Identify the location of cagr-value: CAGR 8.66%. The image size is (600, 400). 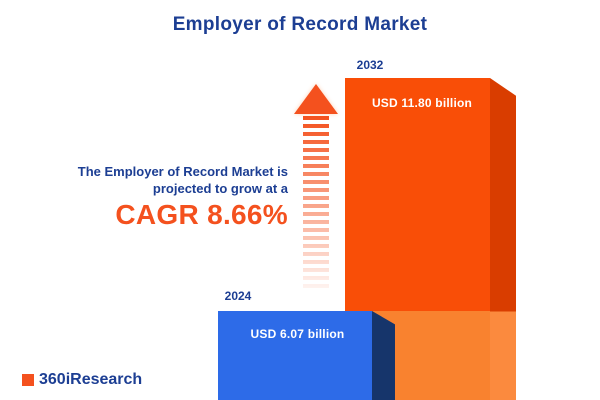
(201, 214).